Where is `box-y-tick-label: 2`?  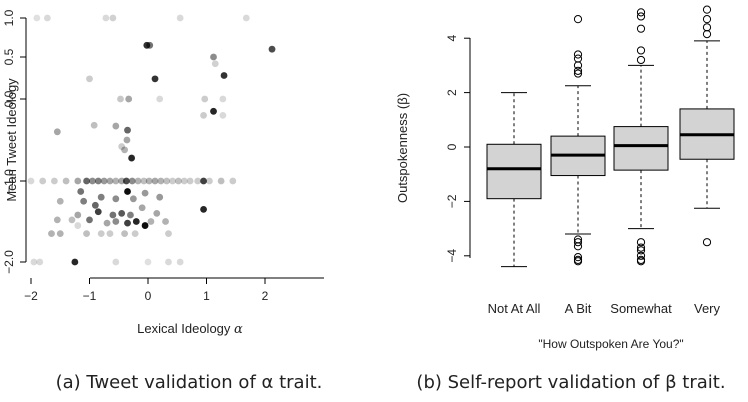
box-y-tick-label: 2 is located at coordinates (452, 92).